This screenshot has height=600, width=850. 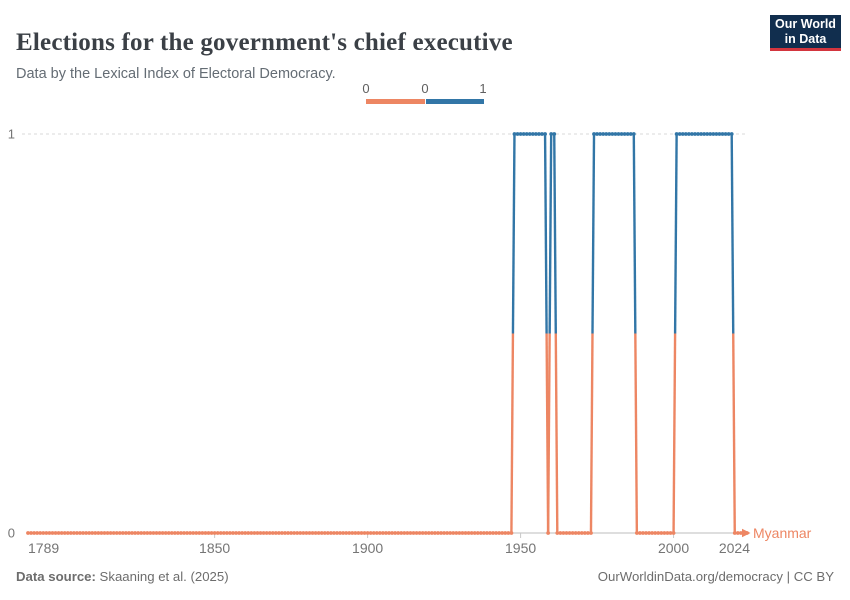 I want to click on legend-swatch-value1, so click(x=455, y=101).